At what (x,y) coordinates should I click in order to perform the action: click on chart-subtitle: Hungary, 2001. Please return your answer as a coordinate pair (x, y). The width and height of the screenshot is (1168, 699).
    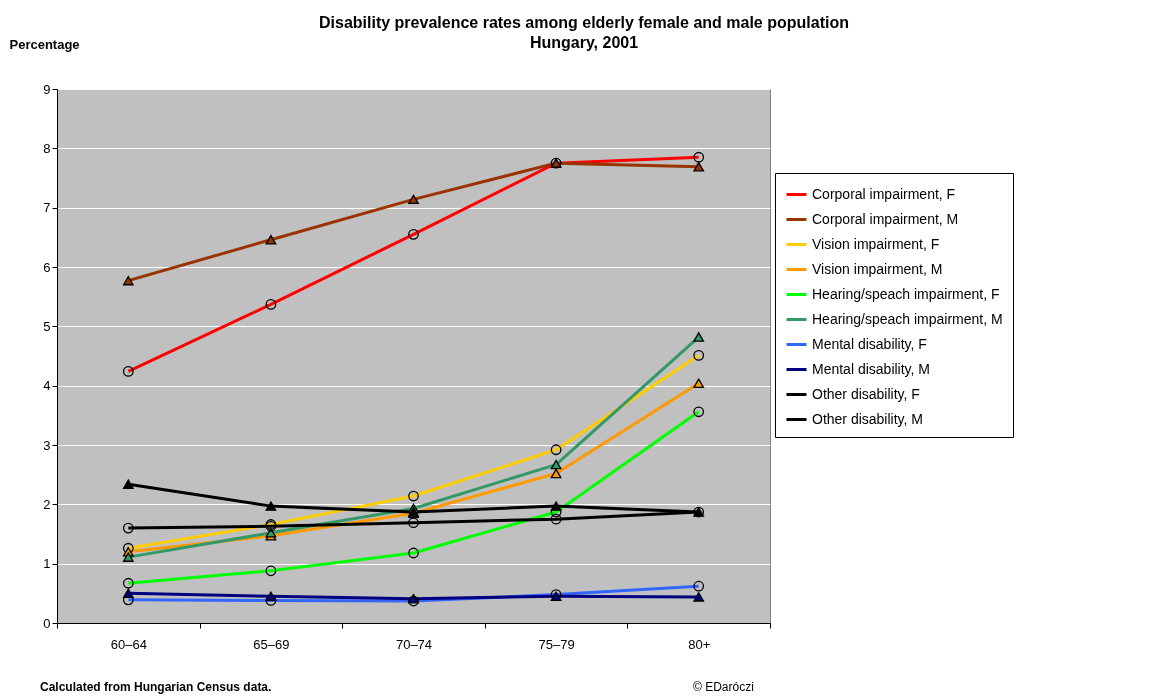
    Looking at the image, I should click on (584, 42).